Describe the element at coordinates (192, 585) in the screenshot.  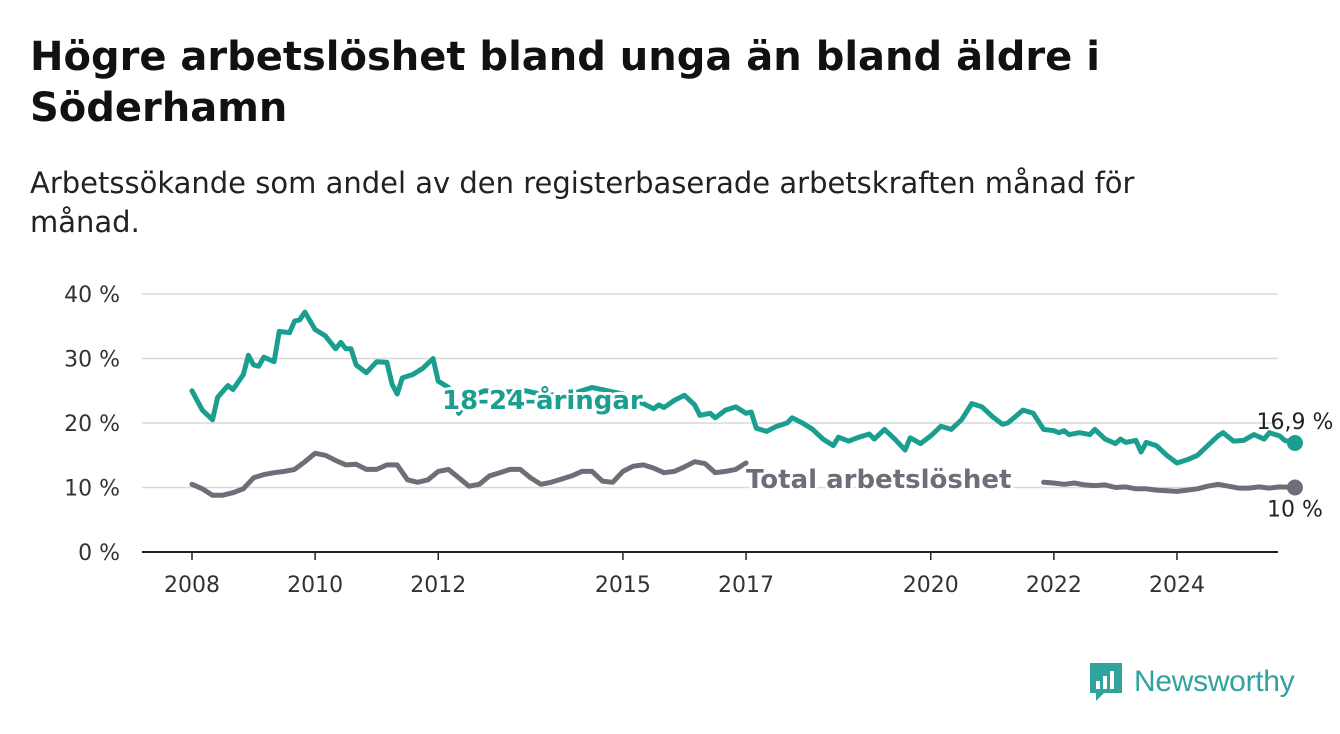
I see `x-tick-label: 2008` at that location.